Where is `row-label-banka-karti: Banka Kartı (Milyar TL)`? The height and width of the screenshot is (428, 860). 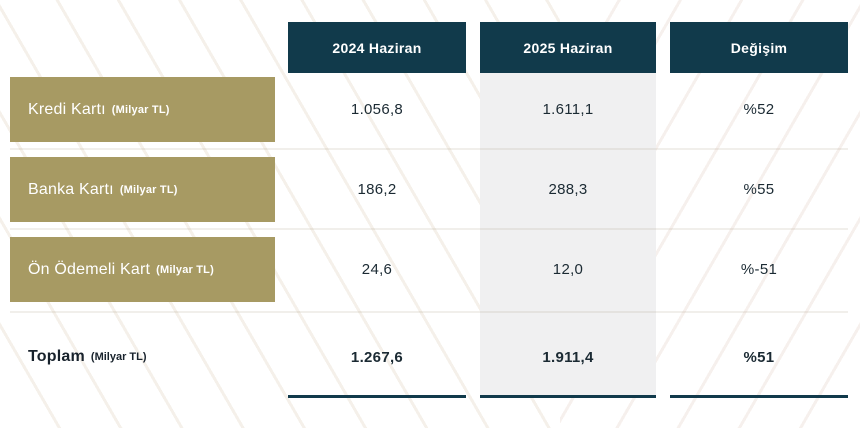
row-label-banka-karti: Banka Kartı (Milyar TL) is located at coordinates (142, 189).